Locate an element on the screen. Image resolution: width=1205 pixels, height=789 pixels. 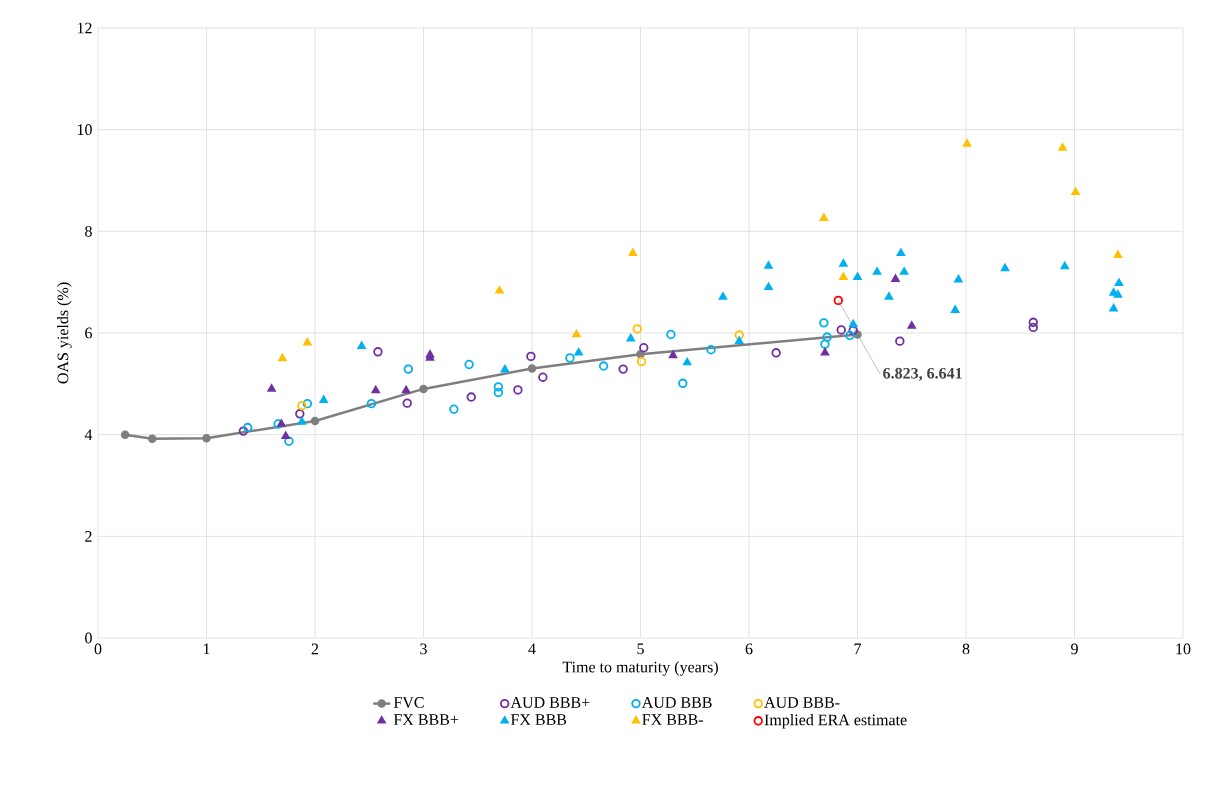
y-tick-label: 6 is located at coordinates (88, 333).